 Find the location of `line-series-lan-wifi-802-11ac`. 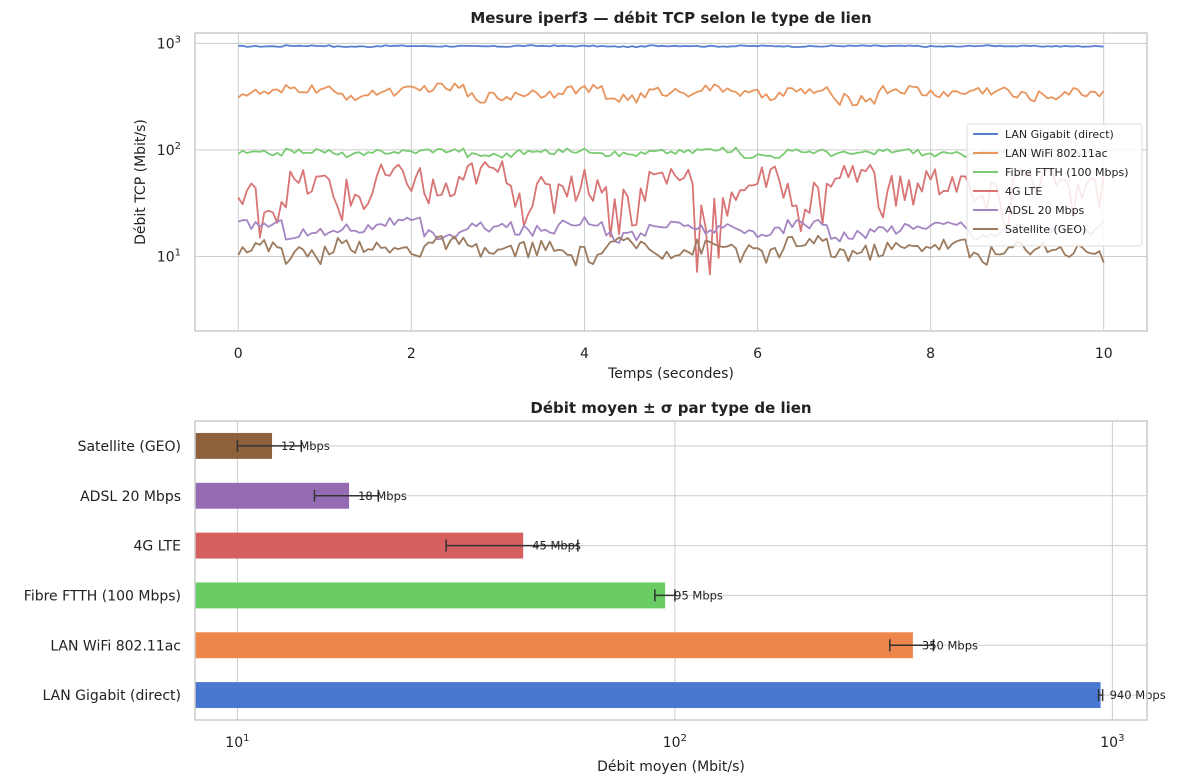

line-series-lan-wifi-802-11ac is located at coordinates (671, 94).